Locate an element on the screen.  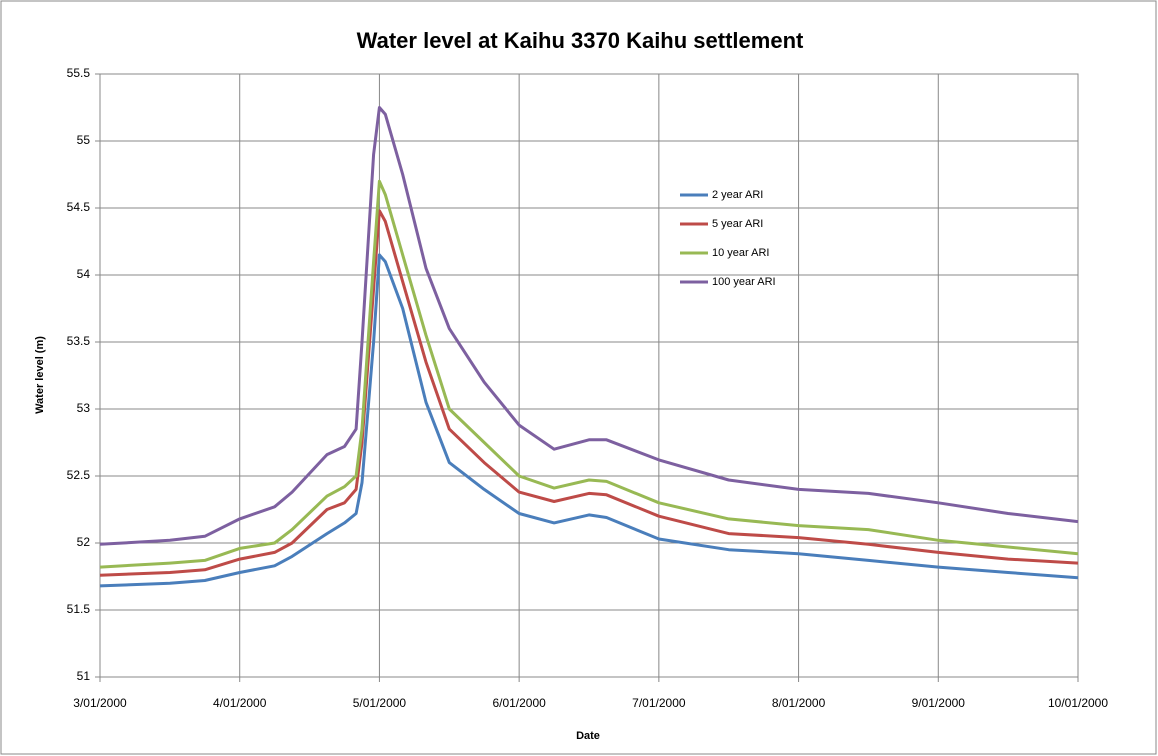
y-tick-label: 53.5 is located at coordinates (79, 341).